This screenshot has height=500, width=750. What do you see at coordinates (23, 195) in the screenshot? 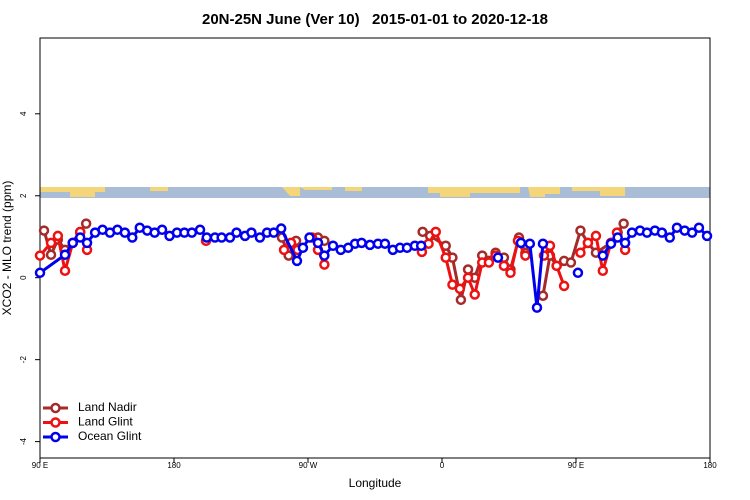
I see `y-tick-label: 2` at bounding box center [23, 195].